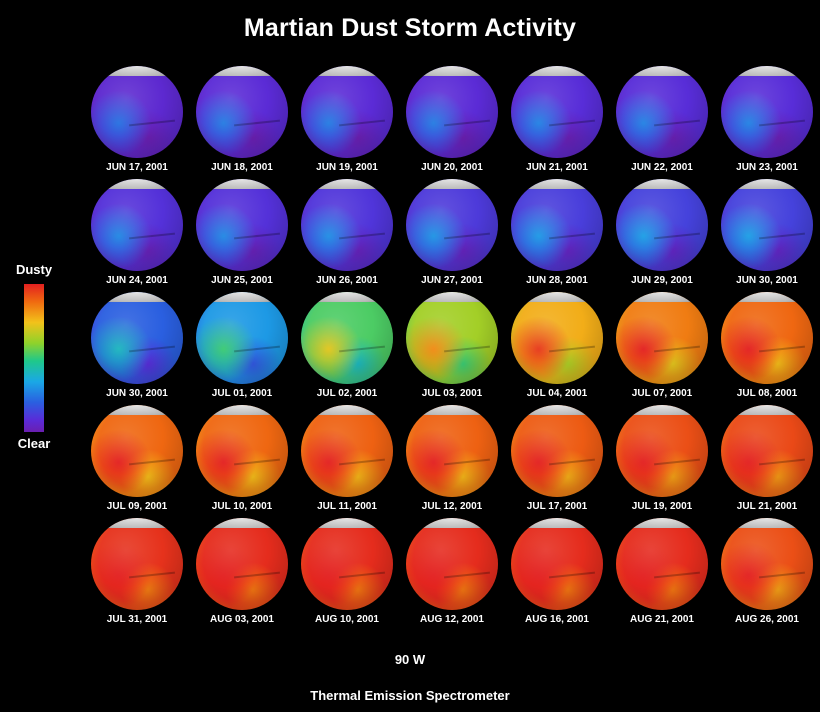 This screenshot has height=712, width=820. I want to click on snapshot-date-label: JUL 11, 2001, so click(347, 506).